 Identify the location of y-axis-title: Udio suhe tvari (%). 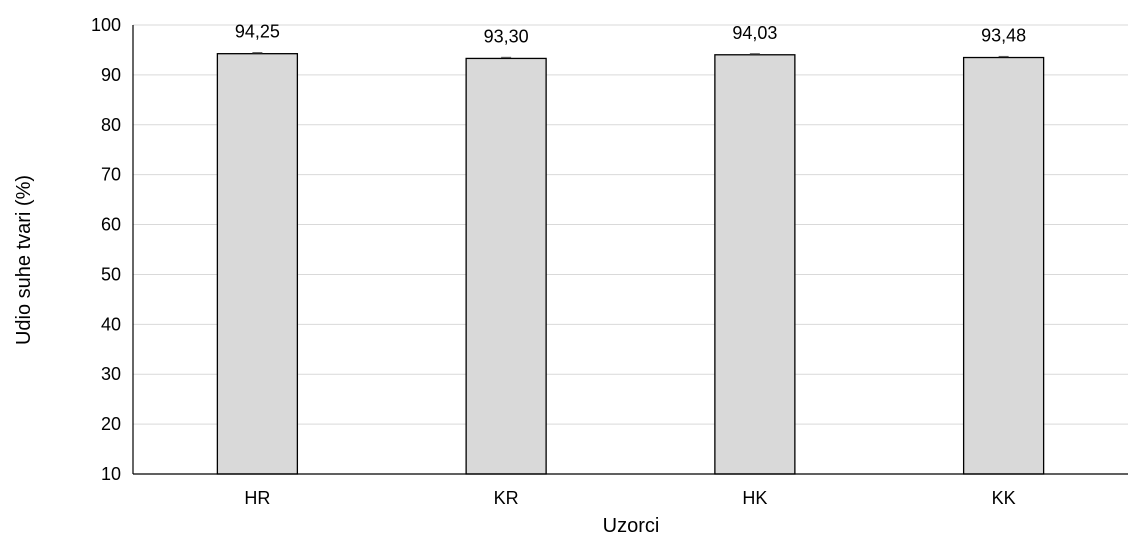
(24, 260).